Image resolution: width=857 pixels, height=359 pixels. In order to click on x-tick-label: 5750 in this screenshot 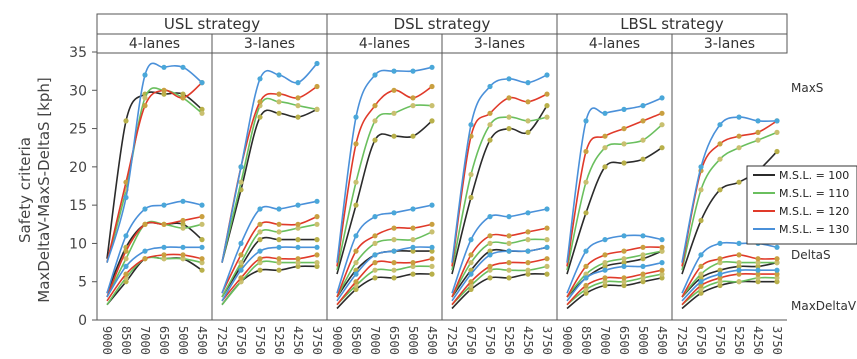, I will do `click(720, 340)`.